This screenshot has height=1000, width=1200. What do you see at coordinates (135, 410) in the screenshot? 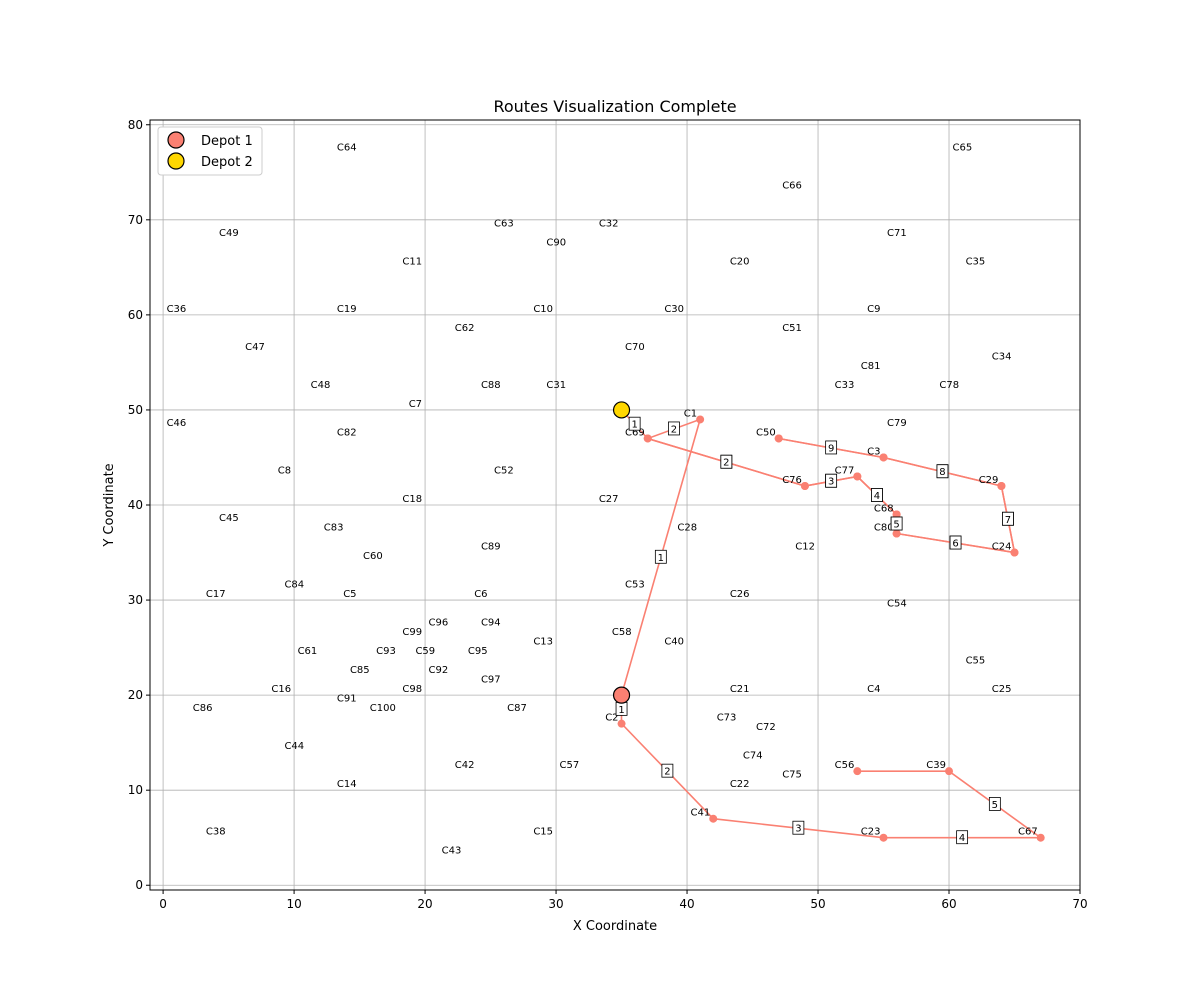
I see `y-tick-label: 50` at bounding box center [135, 410].